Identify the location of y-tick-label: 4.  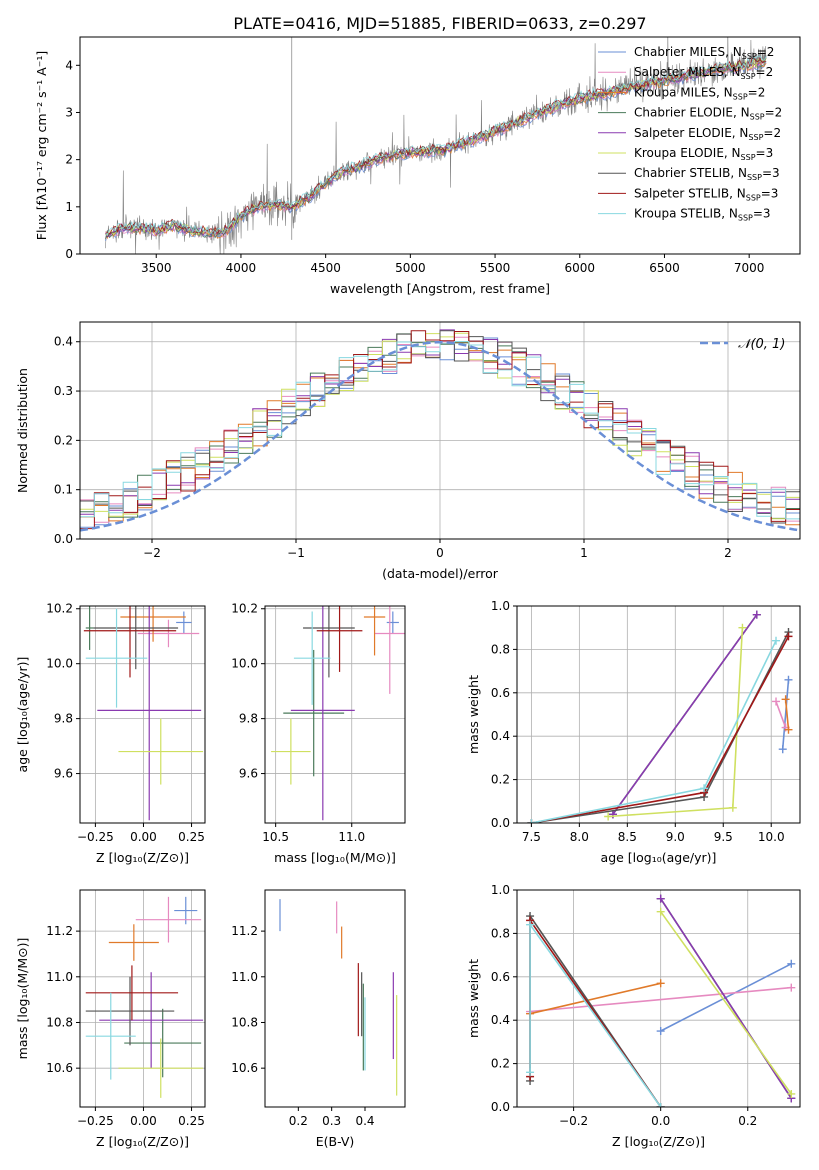
(69, 65).